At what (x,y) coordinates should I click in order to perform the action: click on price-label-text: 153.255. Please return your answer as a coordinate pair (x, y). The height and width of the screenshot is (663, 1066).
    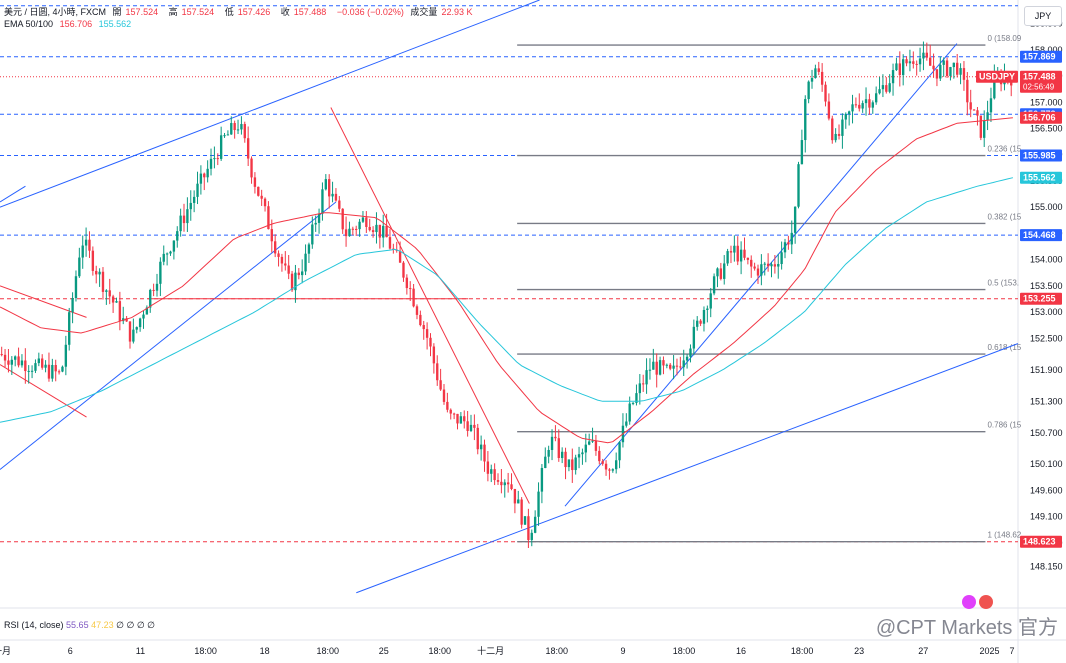
    Looking at the image, I should click on (1039, 299).